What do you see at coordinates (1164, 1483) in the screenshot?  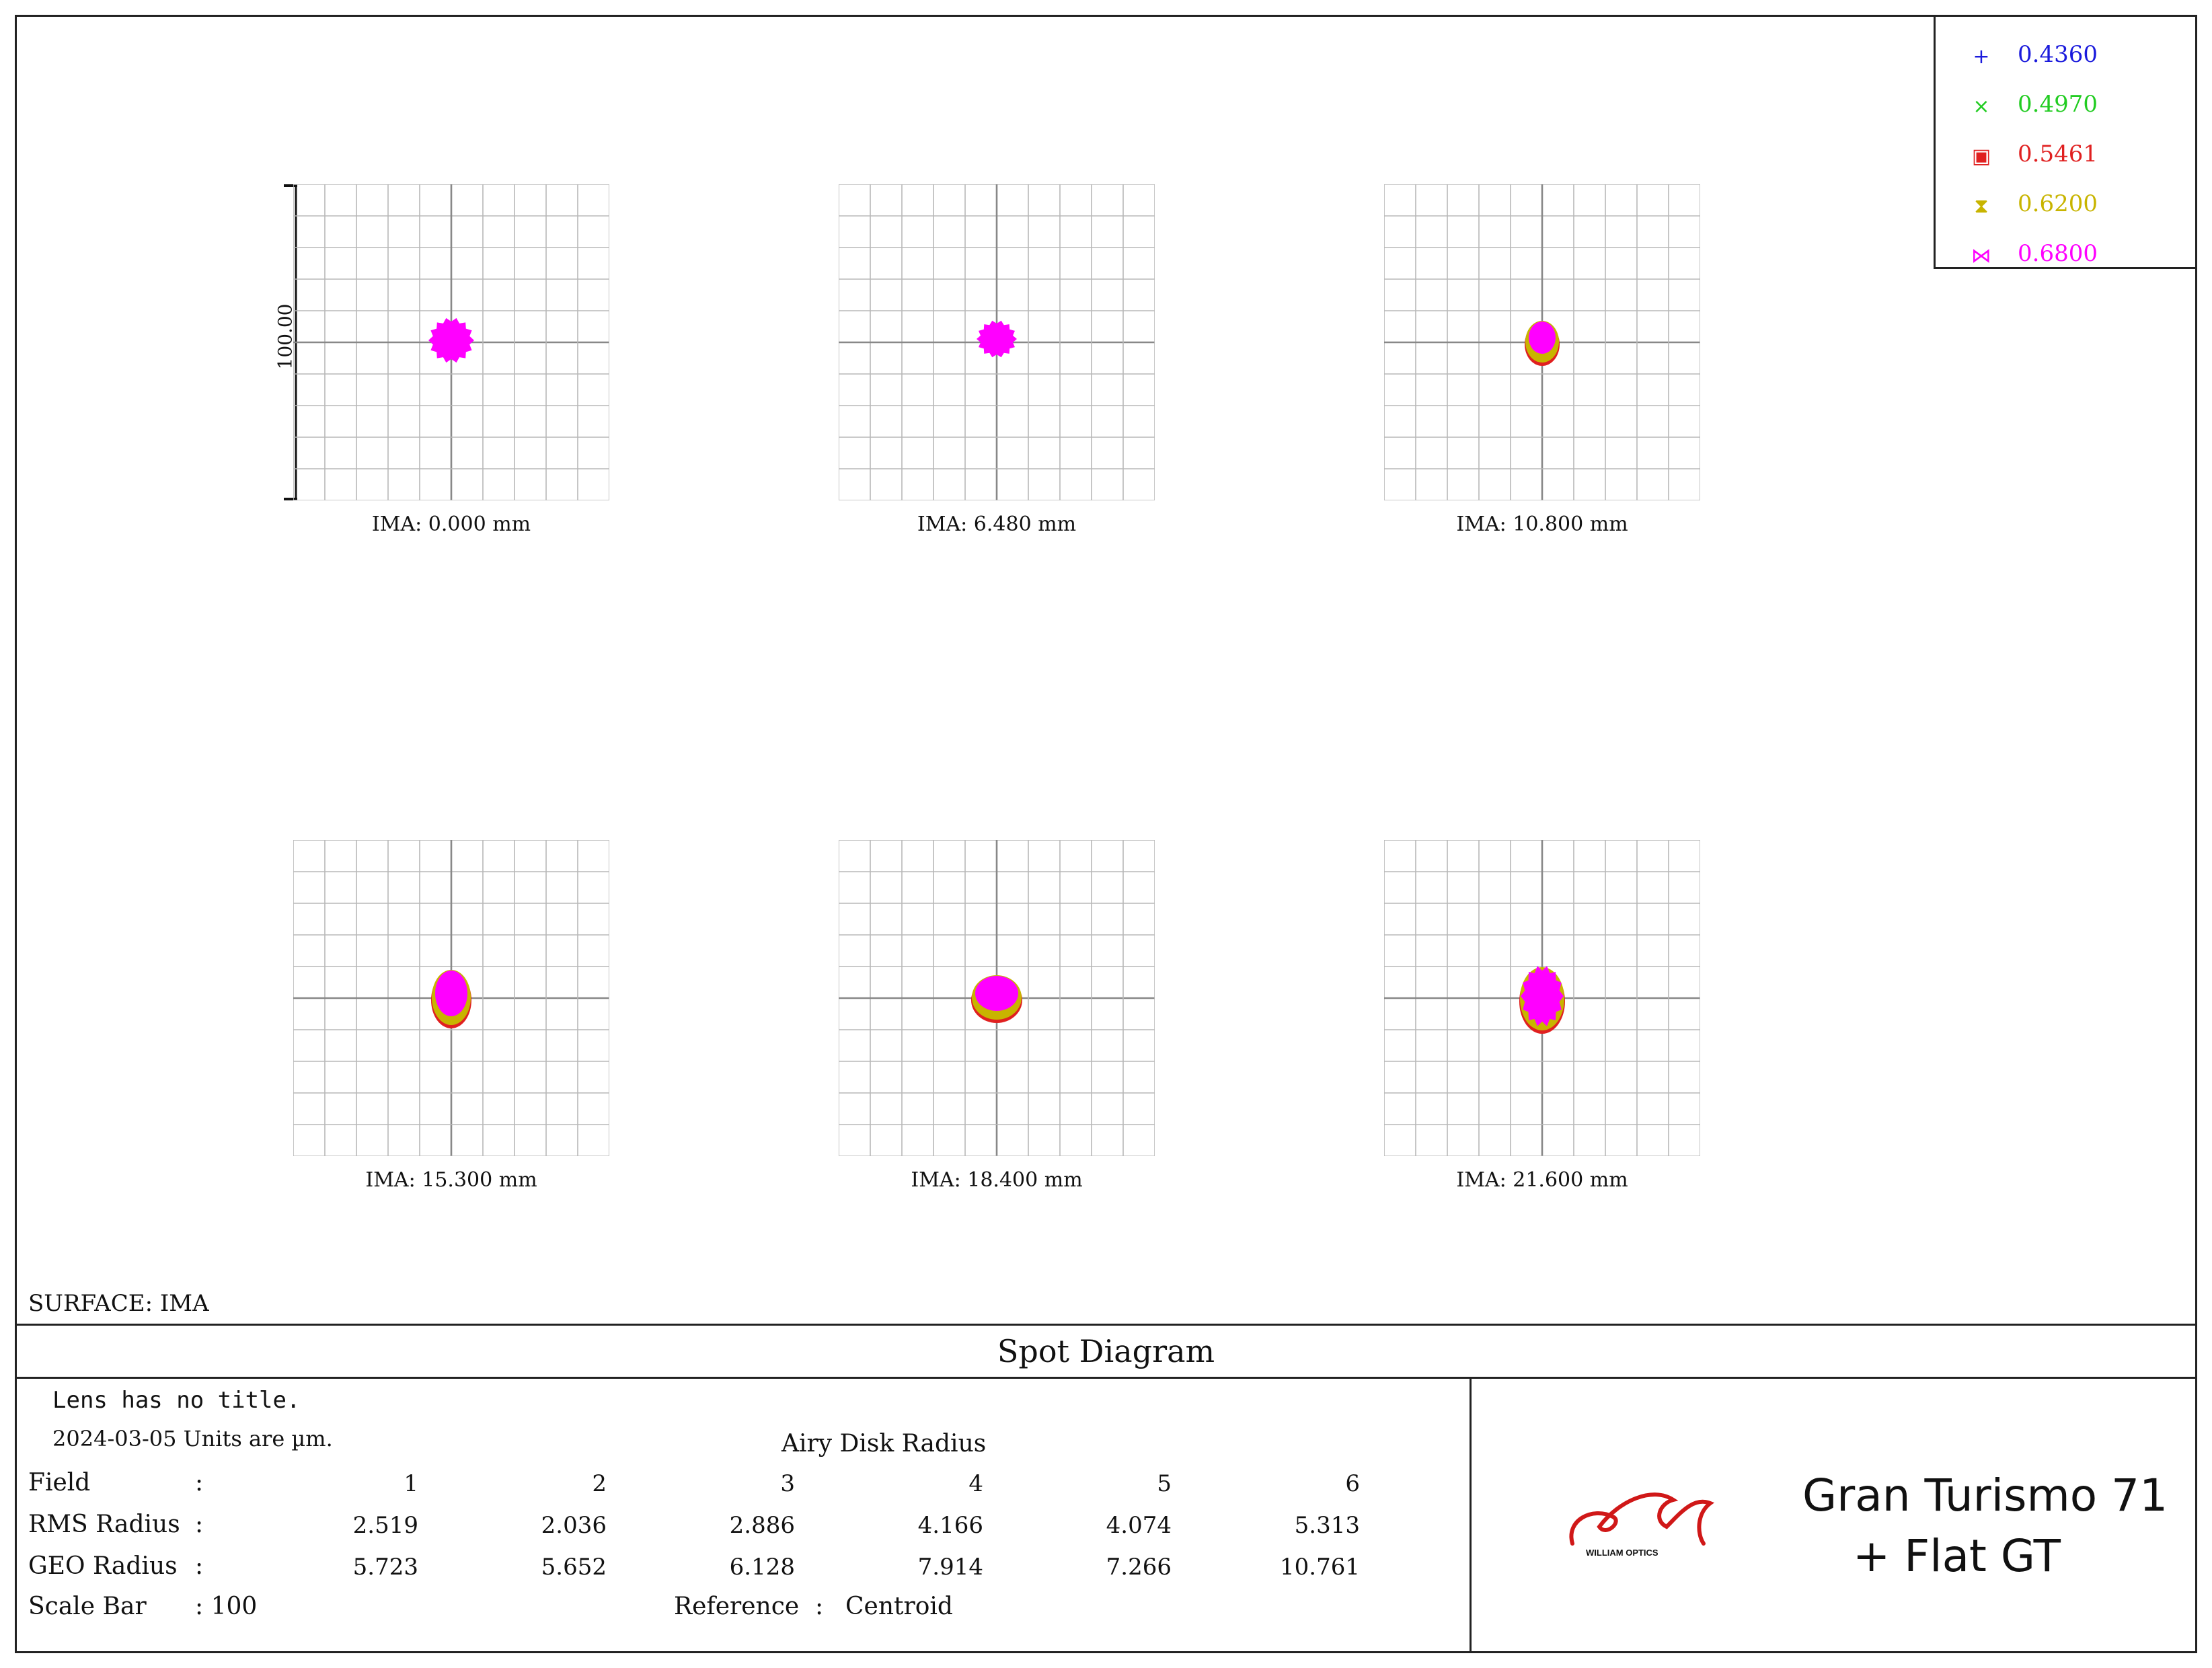 I see `field-number: 5` at bounding box center [1164, 1483].